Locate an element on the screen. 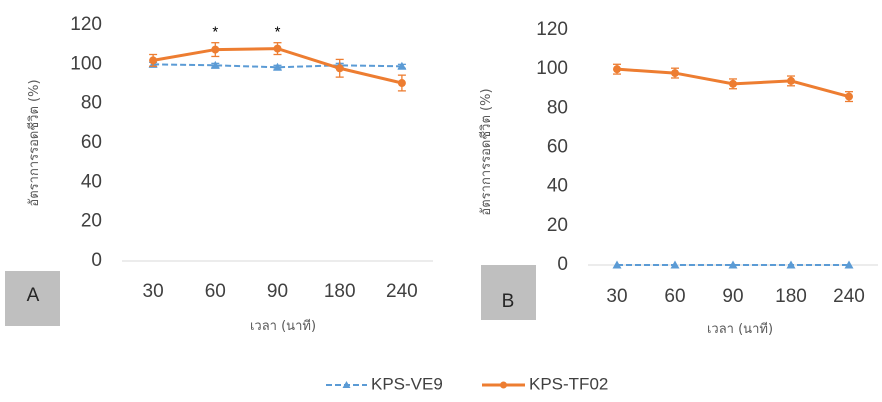 This screenshot has width=882, height=402. y-tick-label-a: 120 is located at coordinates (86, 24).